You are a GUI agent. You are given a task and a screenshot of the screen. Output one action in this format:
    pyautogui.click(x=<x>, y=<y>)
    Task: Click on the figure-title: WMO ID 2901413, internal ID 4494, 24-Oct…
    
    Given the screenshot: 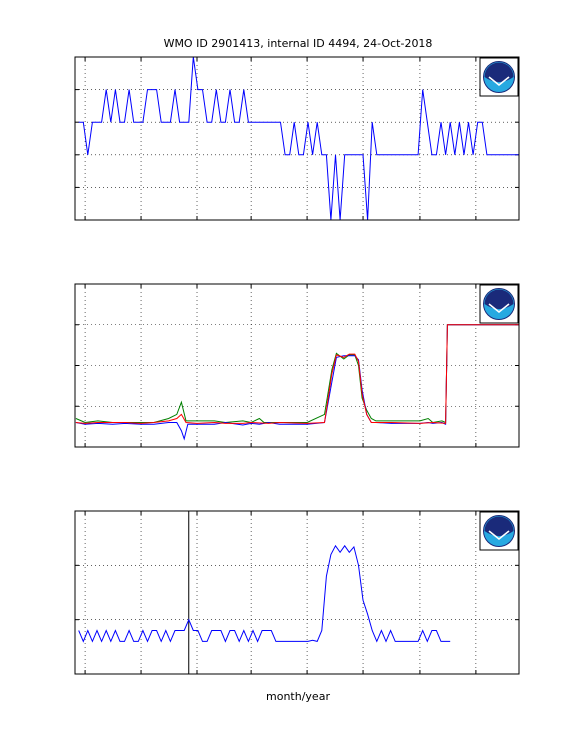 What is the action you would take?
    pyautogui.click(x=298, y=43)
    